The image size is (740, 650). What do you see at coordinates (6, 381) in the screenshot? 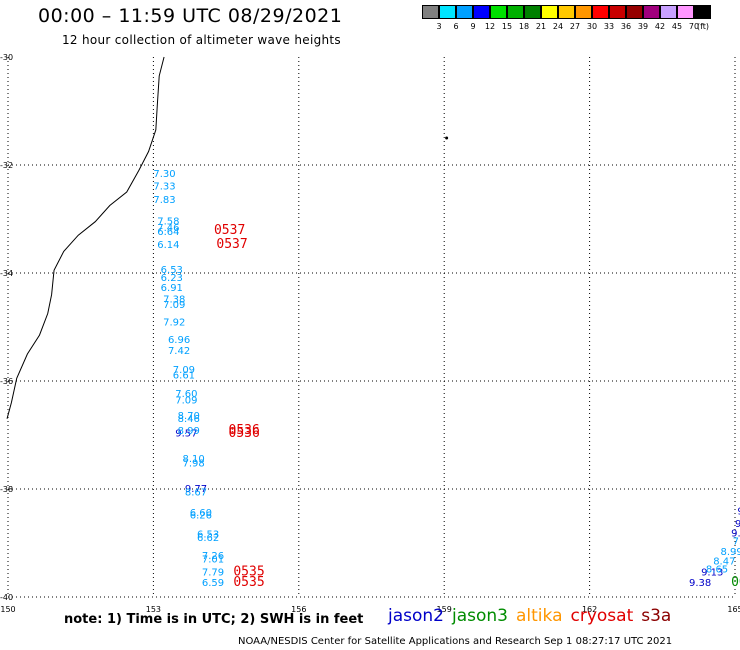
I see `y-tick-label: -36` at bounding box center [6, 381].